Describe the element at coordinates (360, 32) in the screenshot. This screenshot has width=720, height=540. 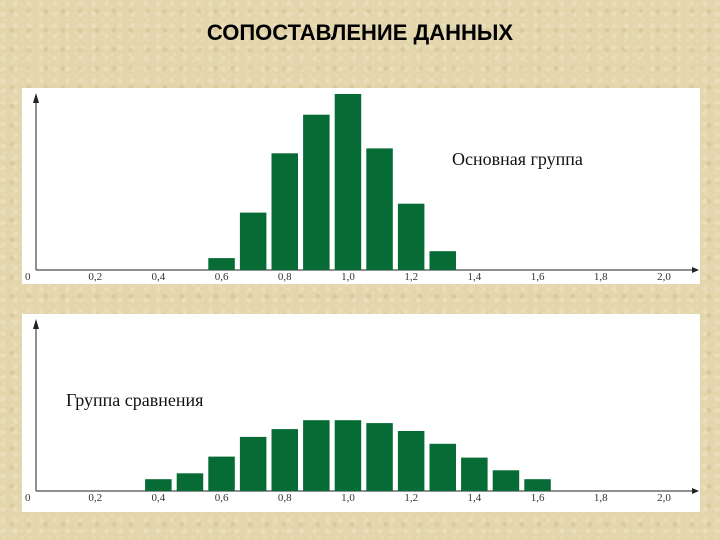
I see `slide-title: СОПОСТАВЛЕНИЕ ДАННЫХ` at that location.